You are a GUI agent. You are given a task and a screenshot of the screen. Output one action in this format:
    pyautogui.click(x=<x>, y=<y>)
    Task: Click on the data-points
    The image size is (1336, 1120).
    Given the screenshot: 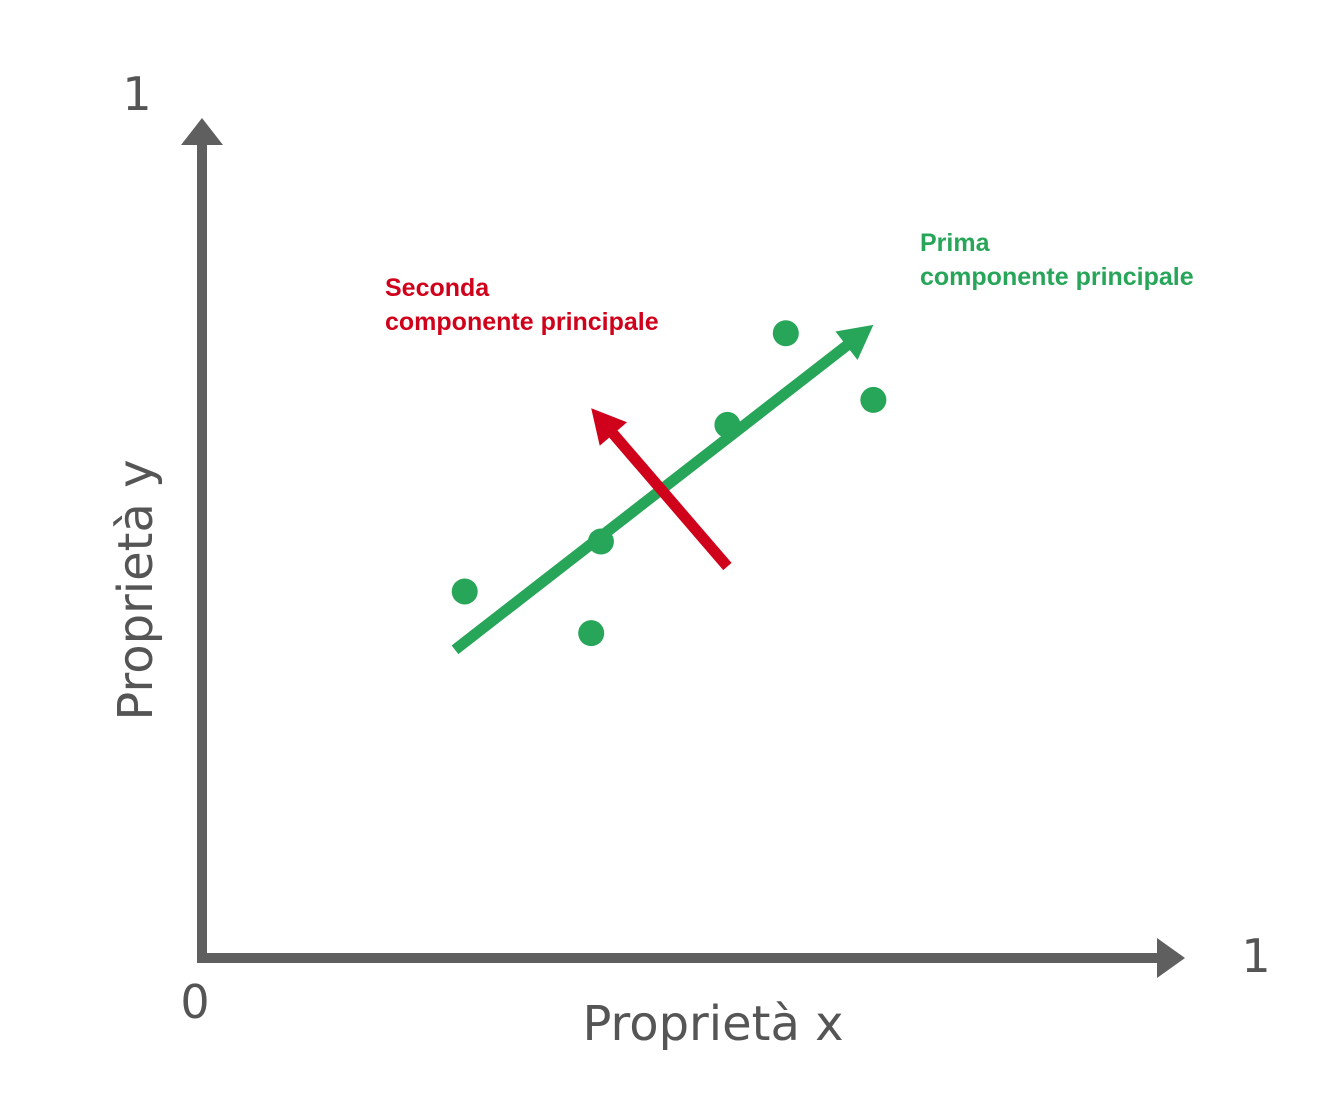 What is the action you would take?
    pyautogui.click(x=669, y=483)
    